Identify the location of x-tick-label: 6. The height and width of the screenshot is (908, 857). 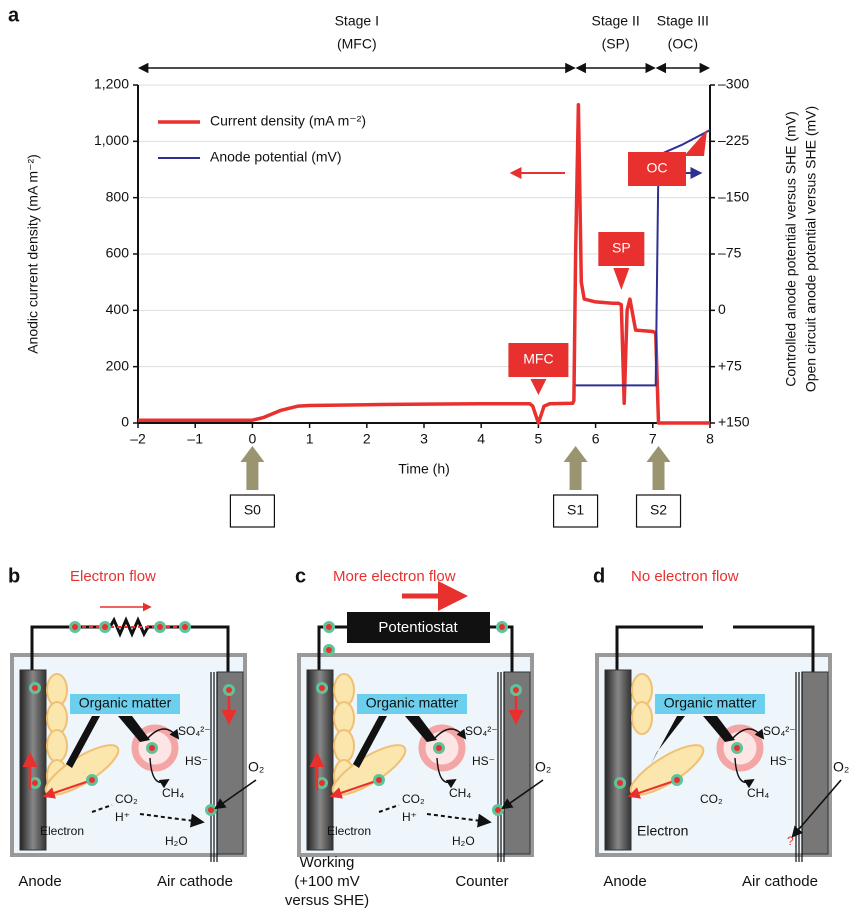
(596, 439).